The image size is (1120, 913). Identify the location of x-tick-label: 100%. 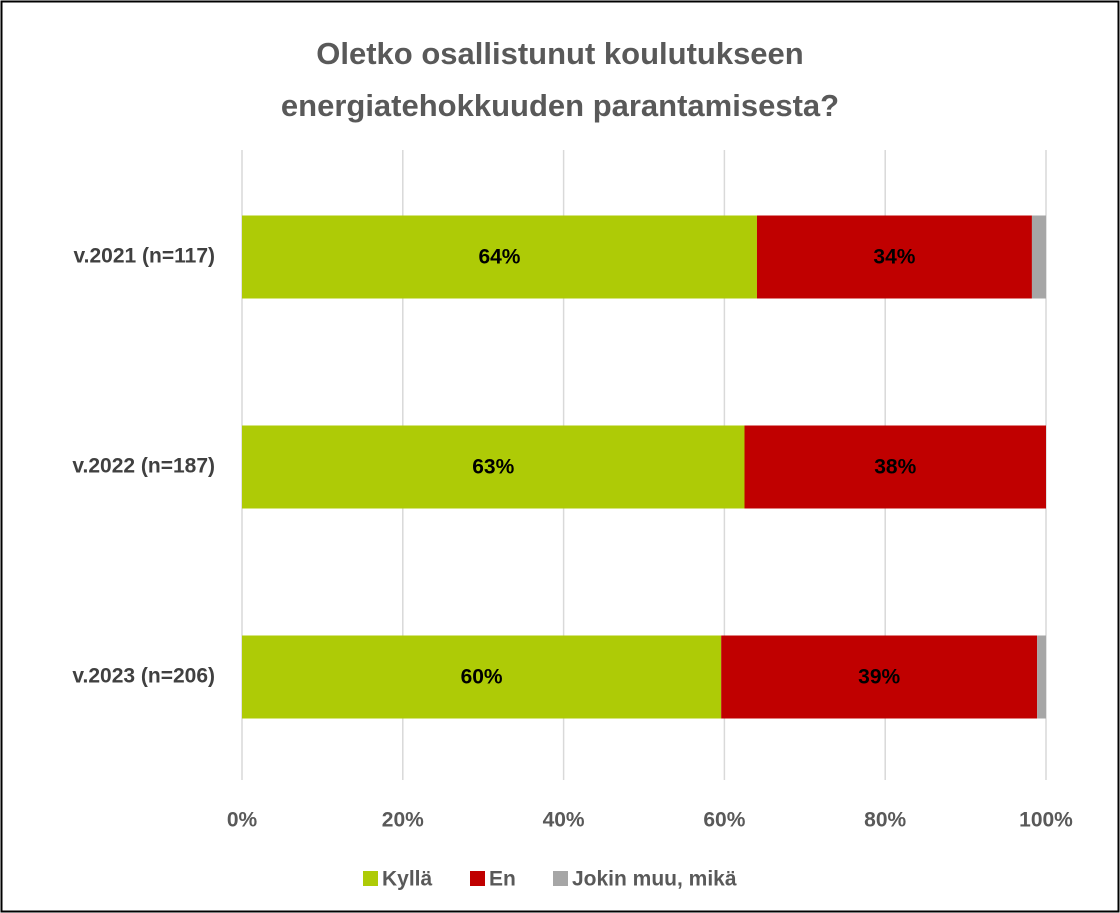
(1046, 820).